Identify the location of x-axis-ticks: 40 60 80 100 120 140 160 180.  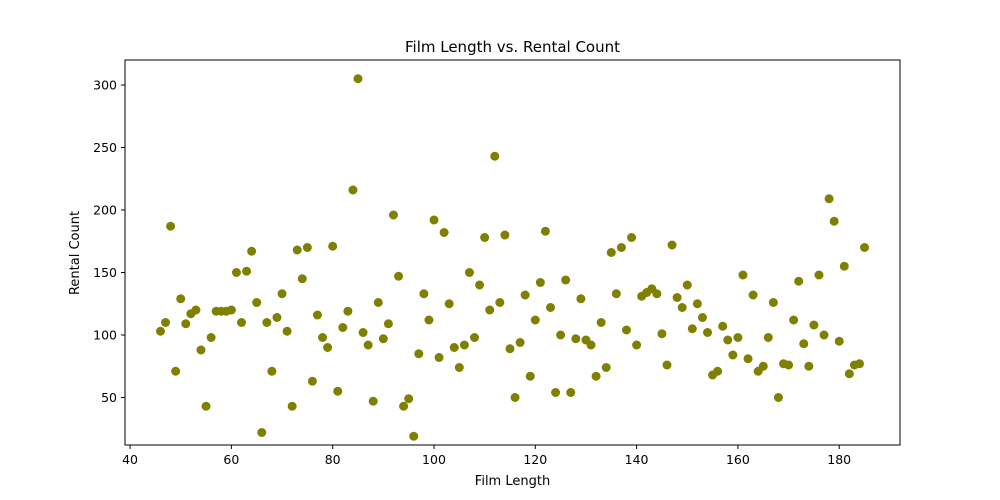
(486, 456).